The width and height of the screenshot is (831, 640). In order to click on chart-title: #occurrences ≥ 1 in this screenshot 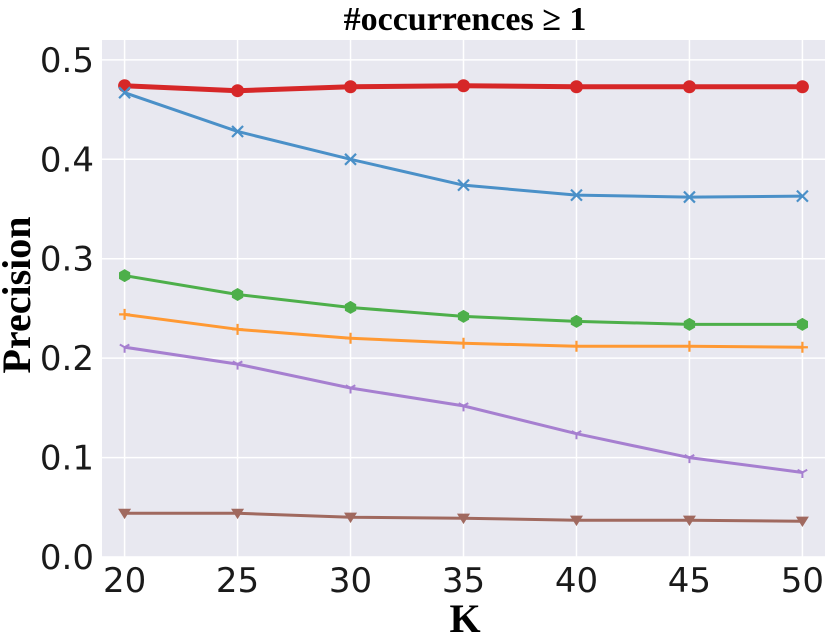, I will do `click(465, 19)`.